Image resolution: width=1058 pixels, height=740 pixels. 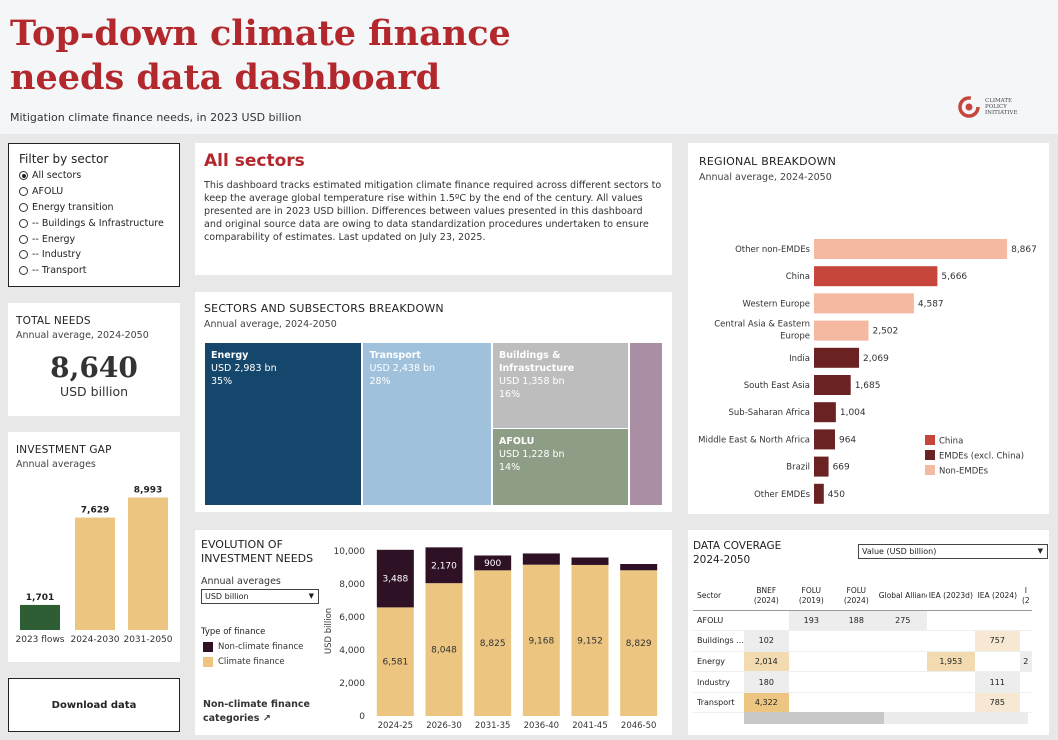 I want to click on tile-label: Buildings & Infrastructure, so click(x=536, y=362).